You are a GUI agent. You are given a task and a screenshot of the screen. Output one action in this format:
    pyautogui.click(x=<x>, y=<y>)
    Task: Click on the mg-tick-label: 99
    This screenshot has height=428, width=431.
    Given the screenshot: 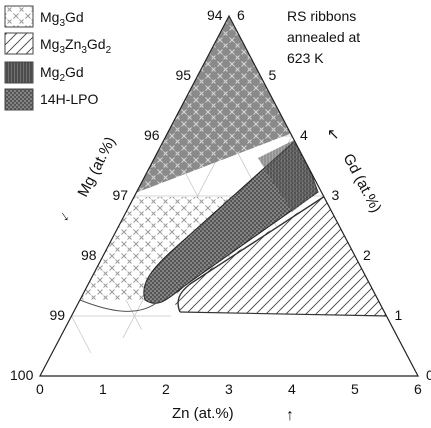 What is the action you would take?
    pyautogui.click(x=58, y=315)
    